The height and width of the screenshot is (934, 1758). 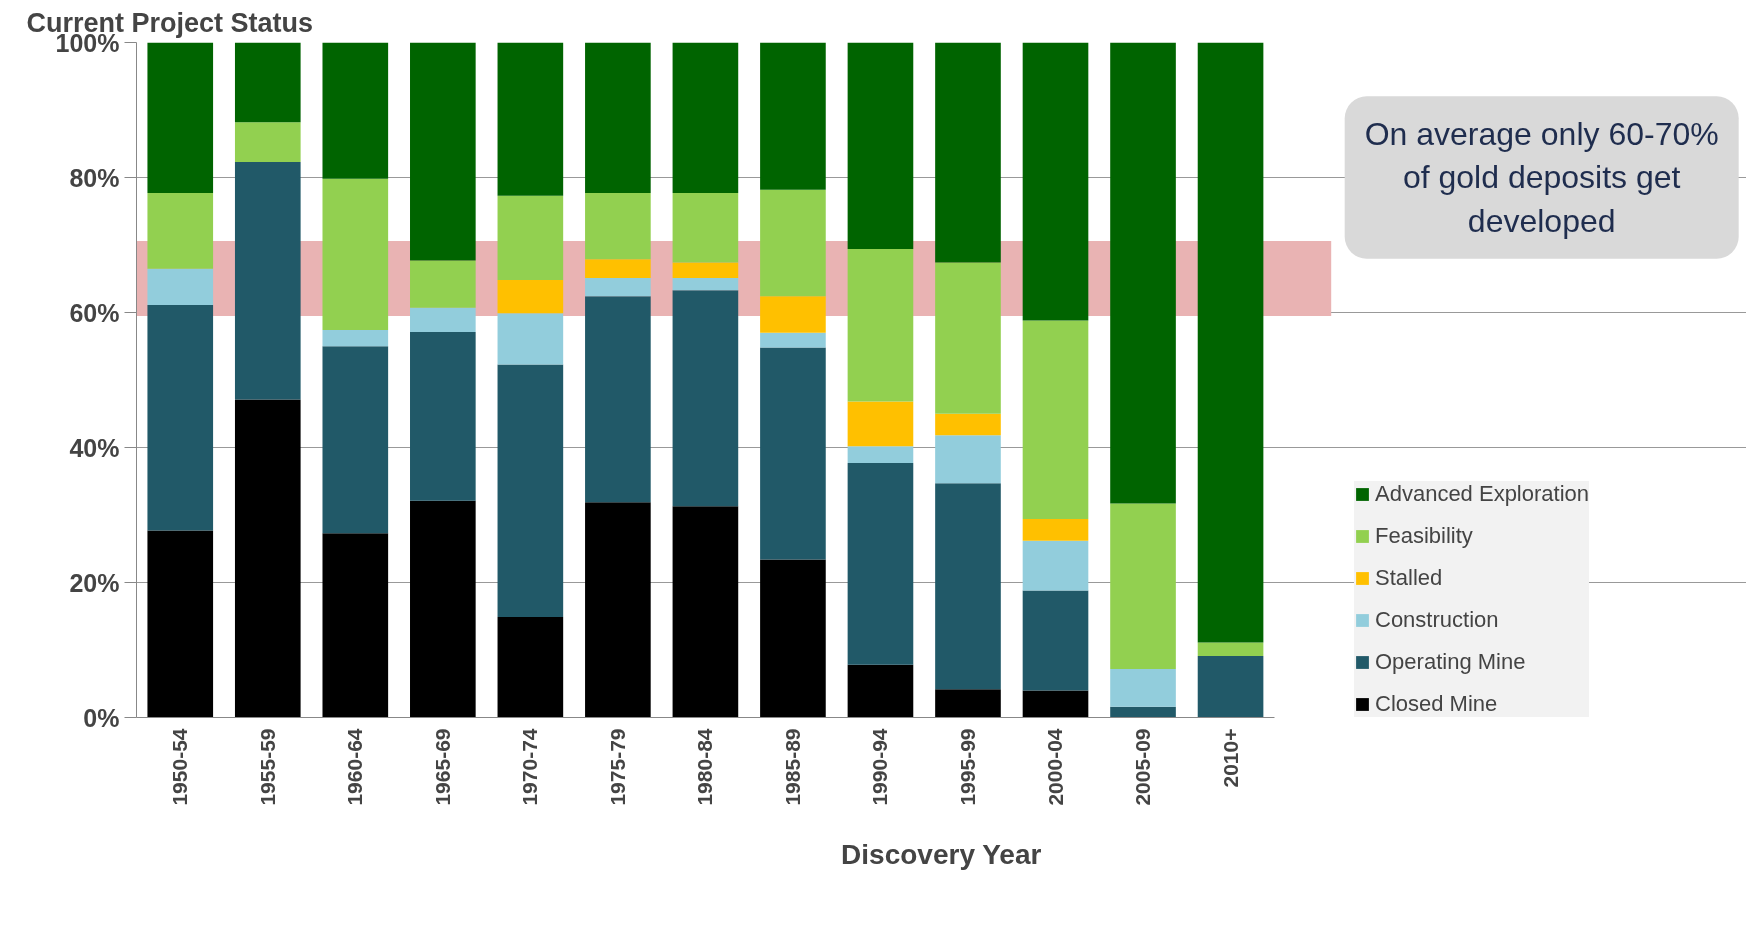 I want to click on x-tick-label: 2005-09, so click(x=1143, y=767).